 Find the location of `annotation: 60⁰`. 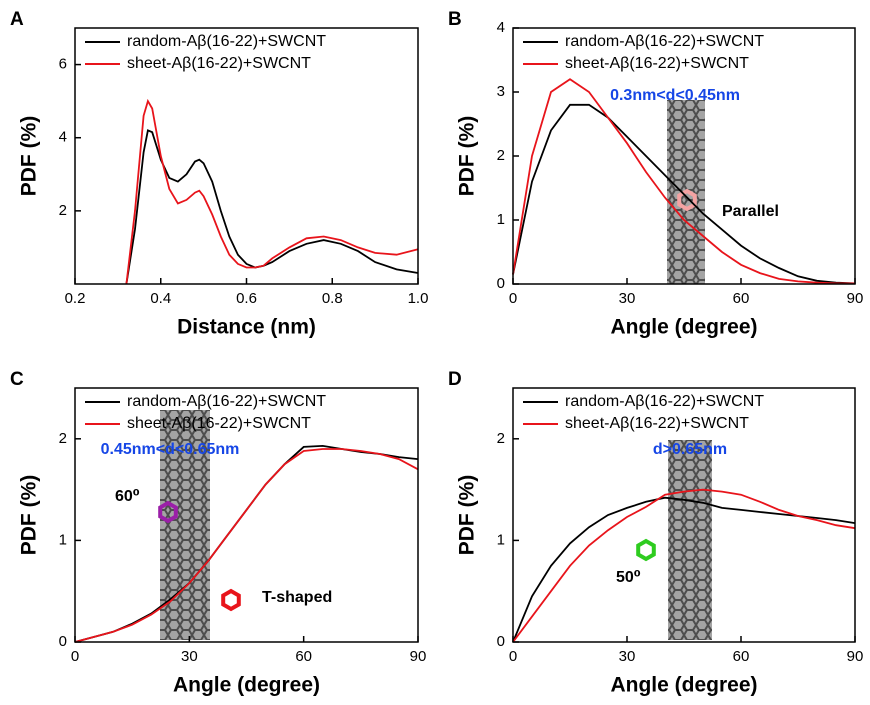

annotation: 60⁰ is located at coordinates (127, 496).